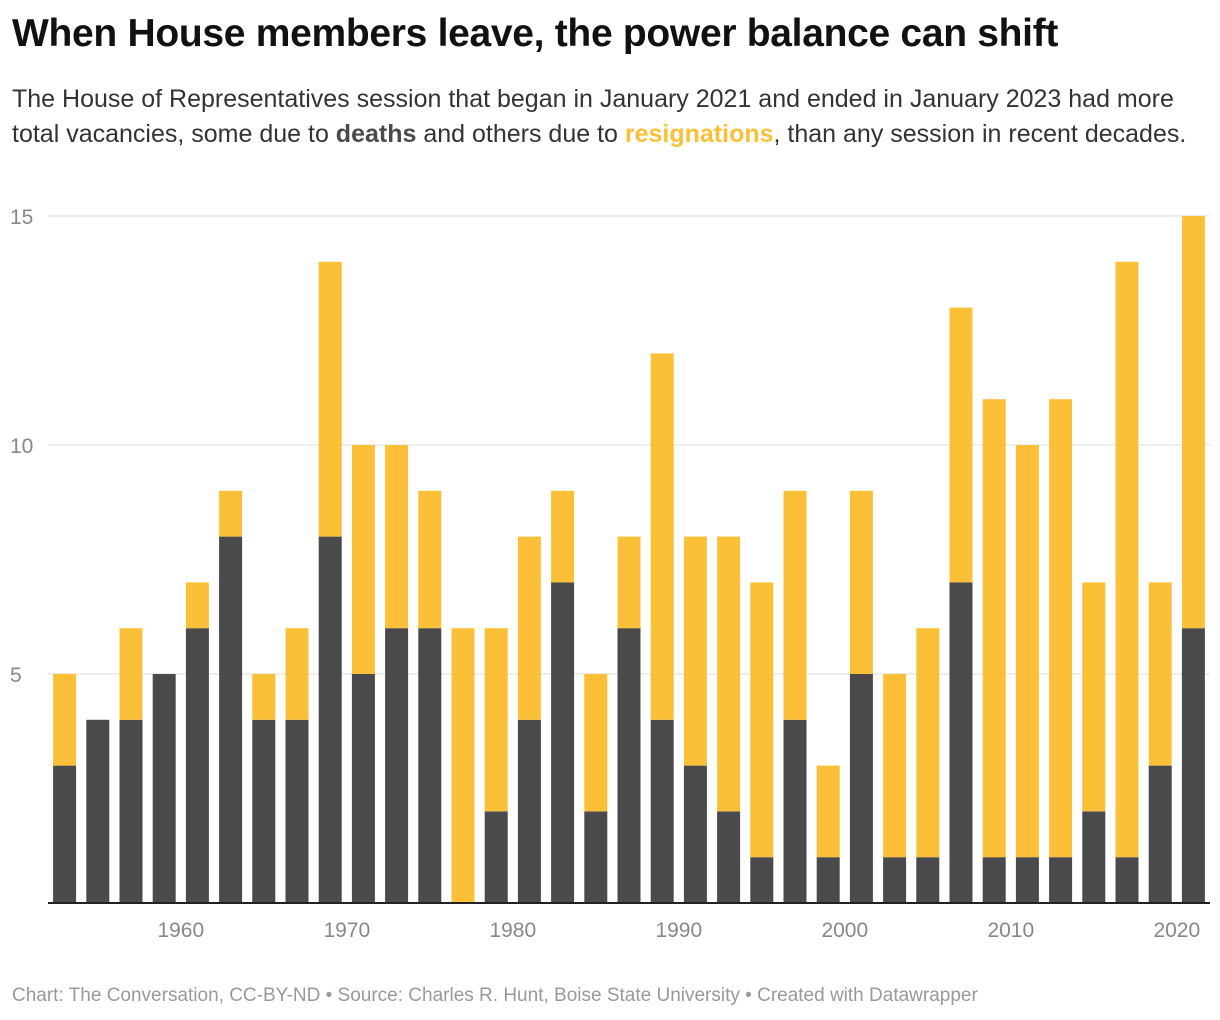 The image size is (1220, 1020). What do you see at coordinates (1127, 880) in the screenshot?
I see `bar-deaths-2017` at bounding box center [1127, 880].